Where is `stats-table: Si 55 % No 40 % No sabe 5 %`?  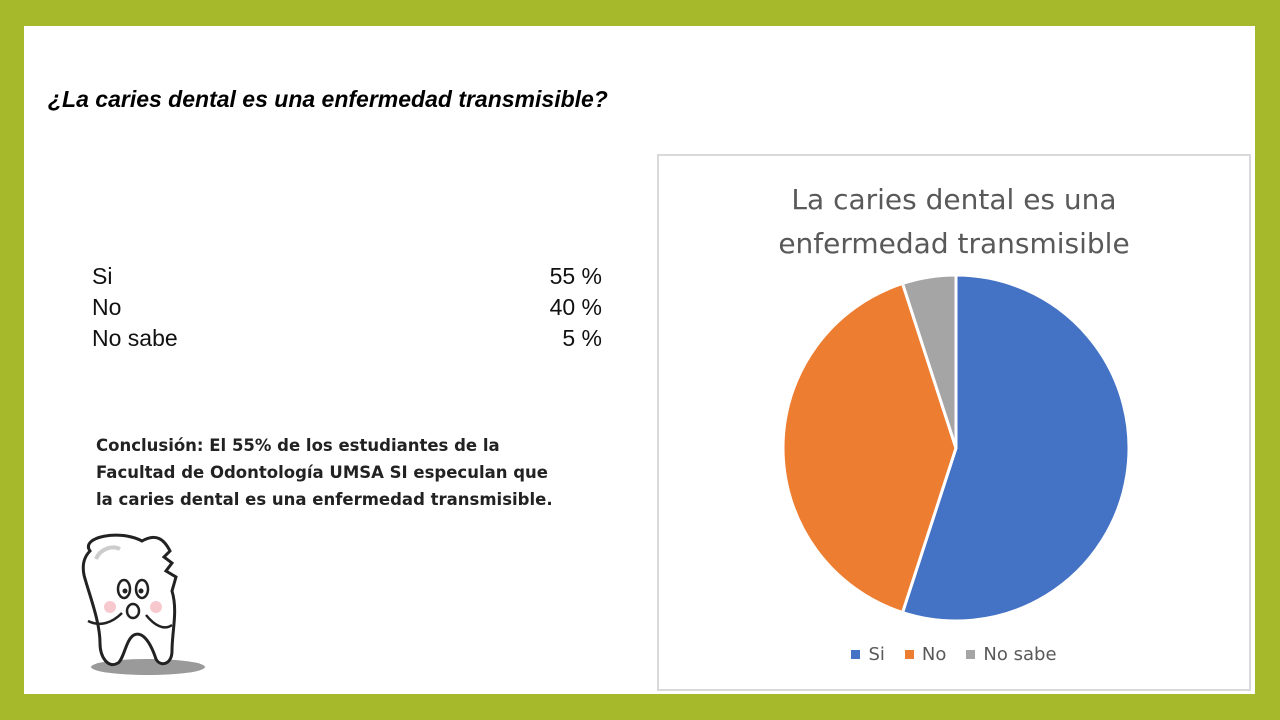
stats-table: Si 55 % No 40 % No sabe 5 % is located at coordinates (347, 307).